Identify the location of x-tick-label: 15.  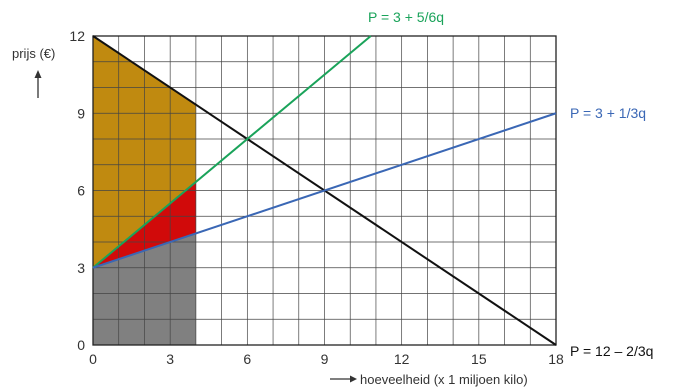
(479, 359).